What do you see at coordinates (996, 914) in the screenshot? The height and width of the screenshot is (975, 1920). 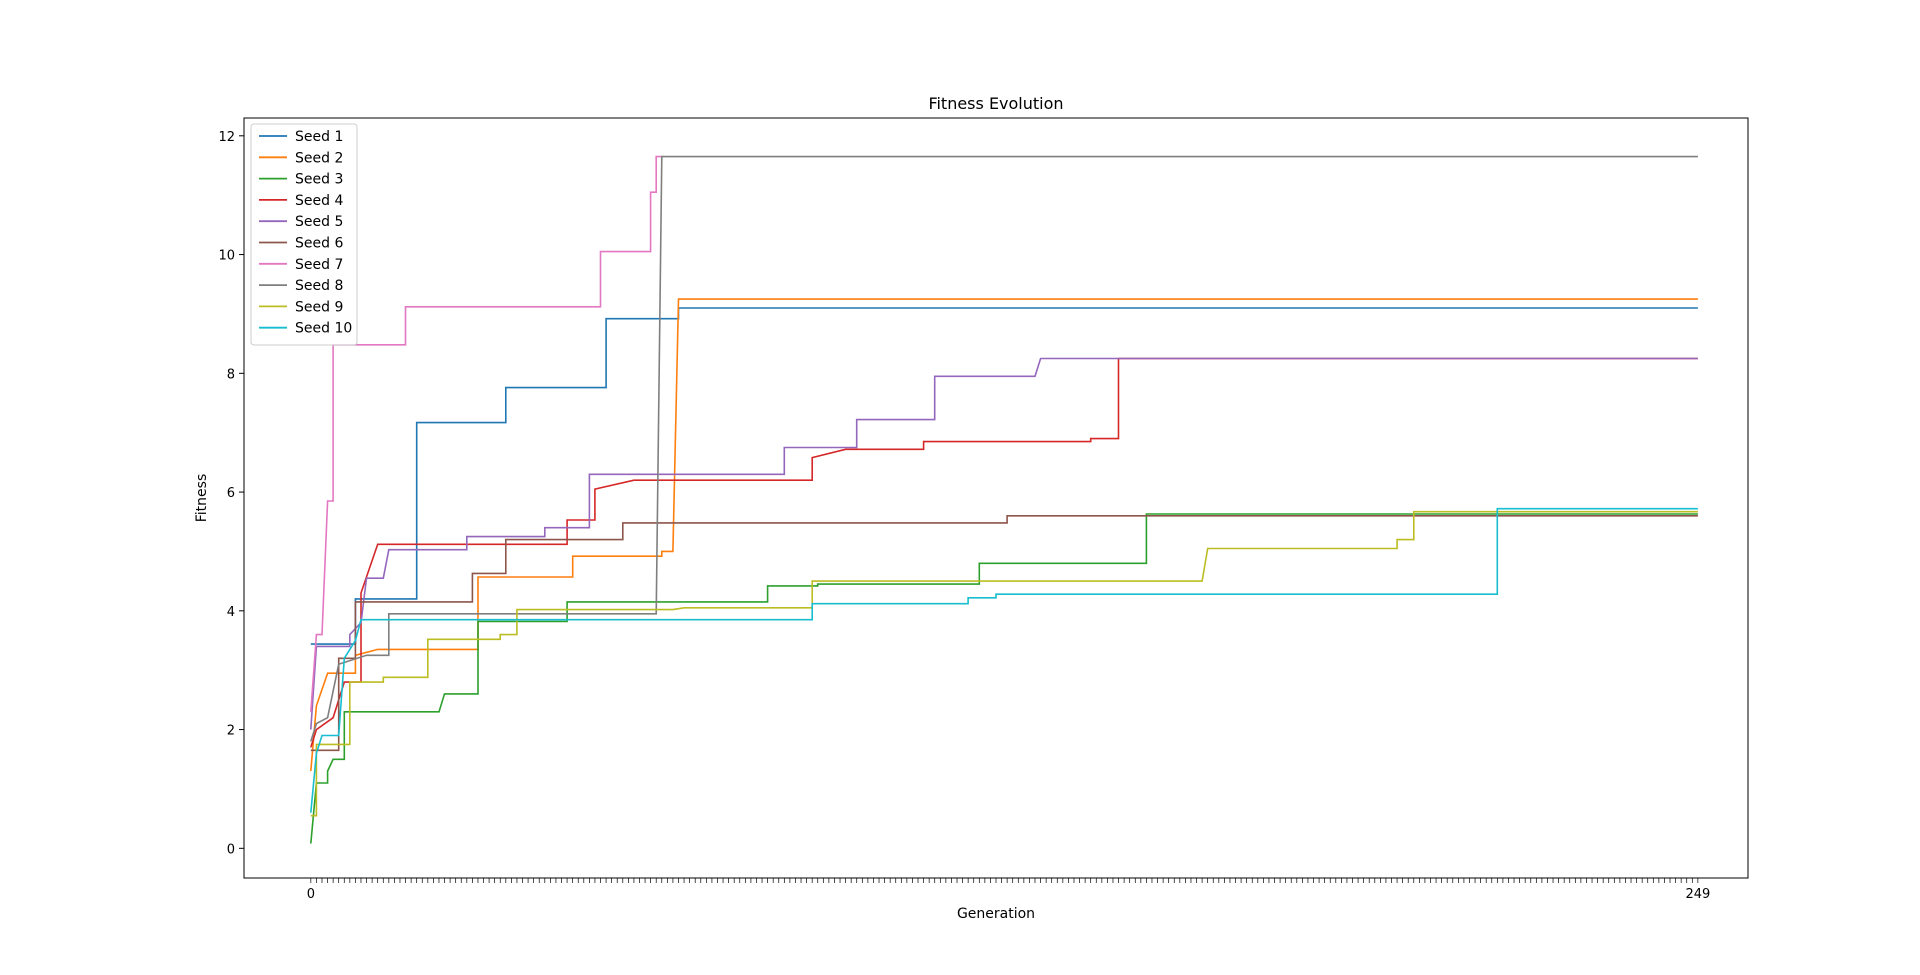 I see `x-axis-label: Generation` at bounding box center [996, 914].